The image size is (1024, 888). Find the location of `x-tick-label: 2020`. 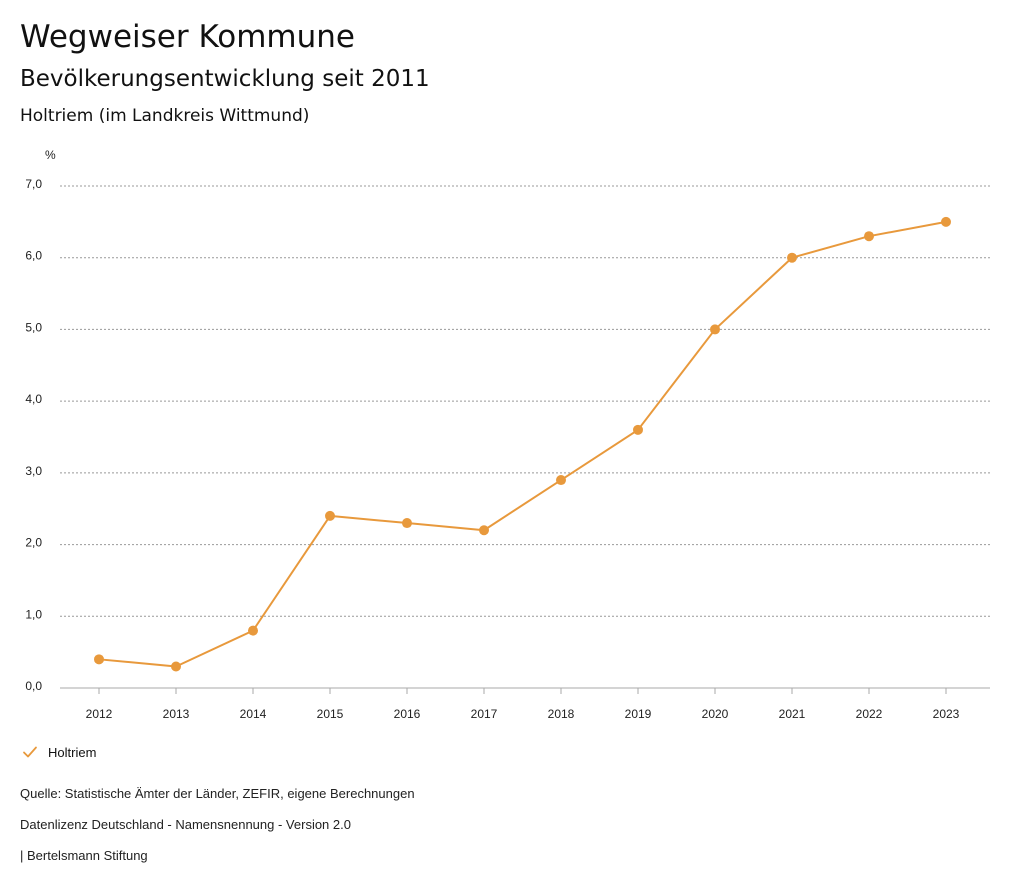

x-tick-label: 2020 is located at coordinates (715, 714).